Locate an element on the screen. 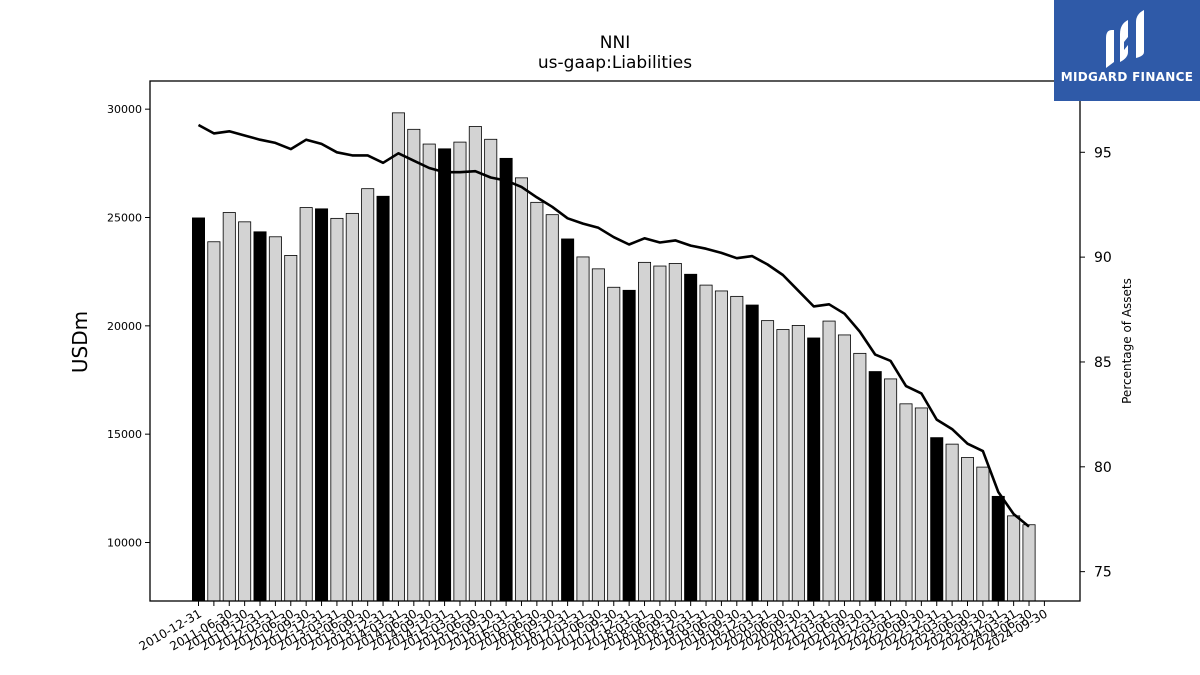  y2-tick-label: 95 is located at coordinates (1103, 153).